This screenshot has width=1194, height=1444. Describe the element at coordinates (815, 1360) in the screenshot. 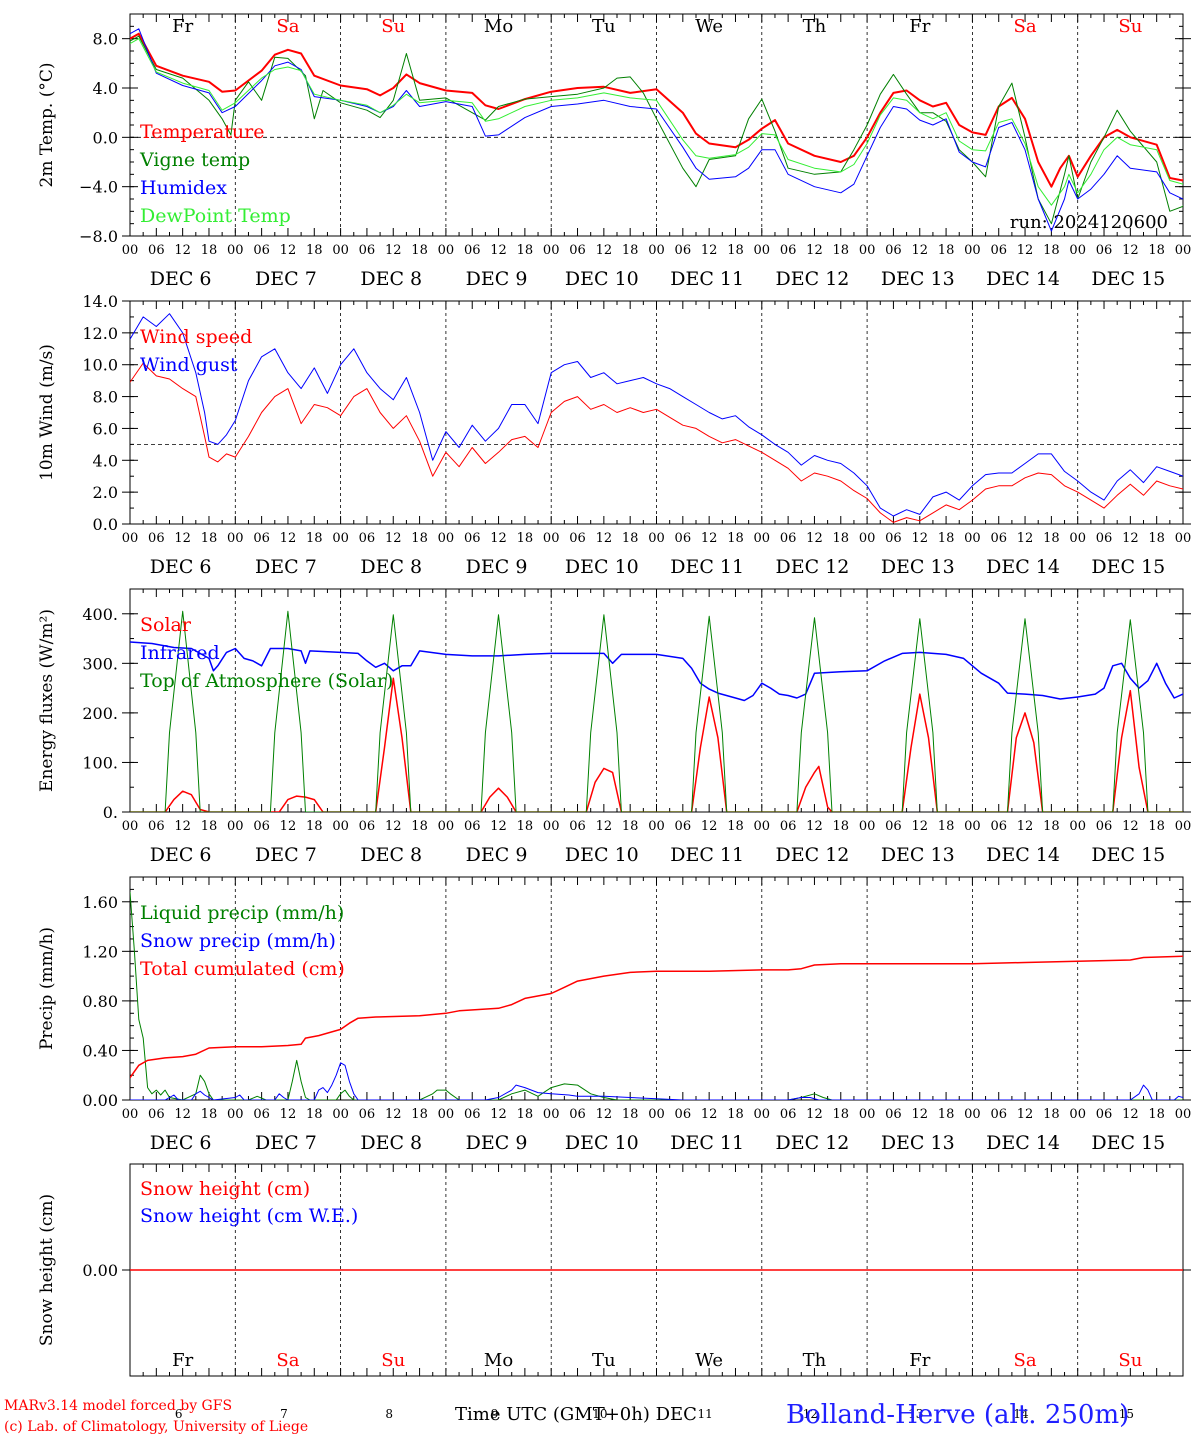

I see `day-of-week-label: Th` at that location.